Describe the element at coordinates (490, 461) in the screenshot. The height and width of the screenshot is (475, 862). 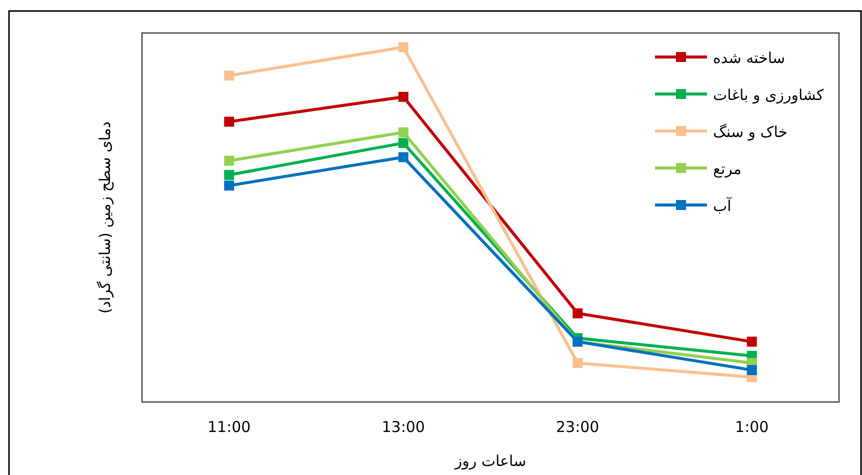
I see `x-axis-title: ساعات روز` at that location.